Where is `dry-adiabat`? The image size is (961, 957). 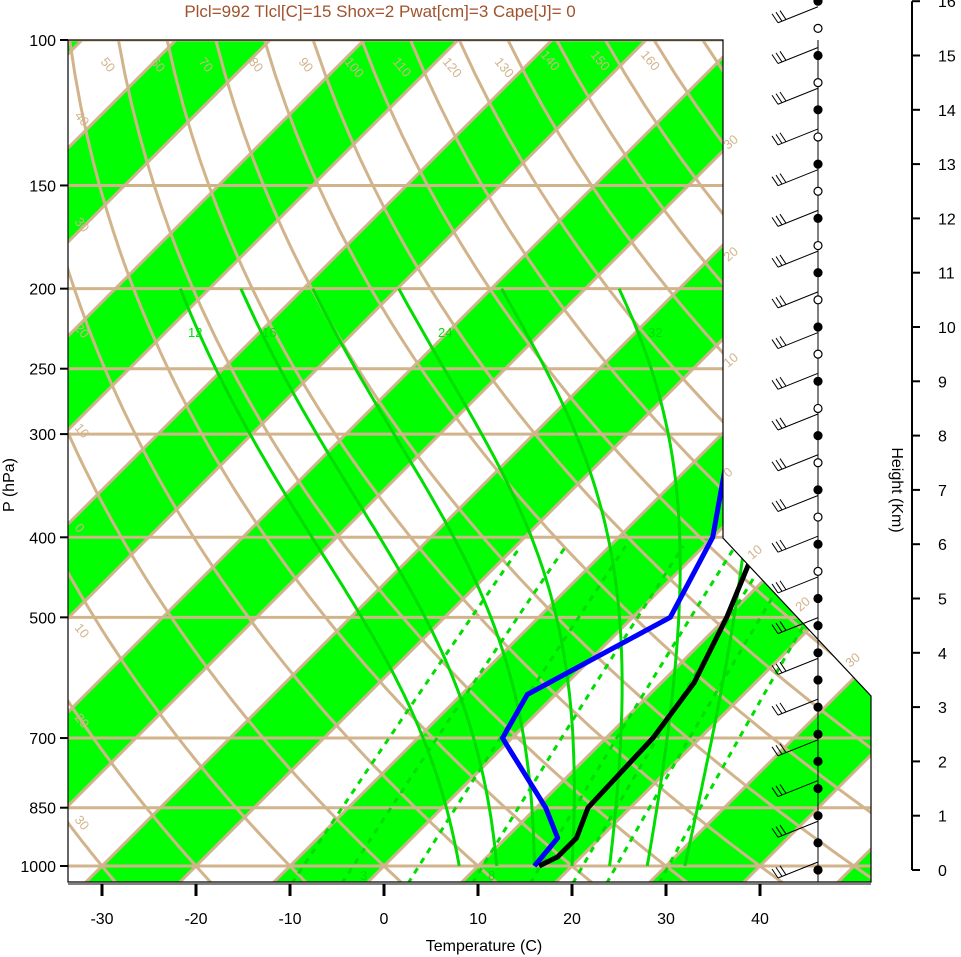 dry-adiabat is located at coordinates (93, 461).